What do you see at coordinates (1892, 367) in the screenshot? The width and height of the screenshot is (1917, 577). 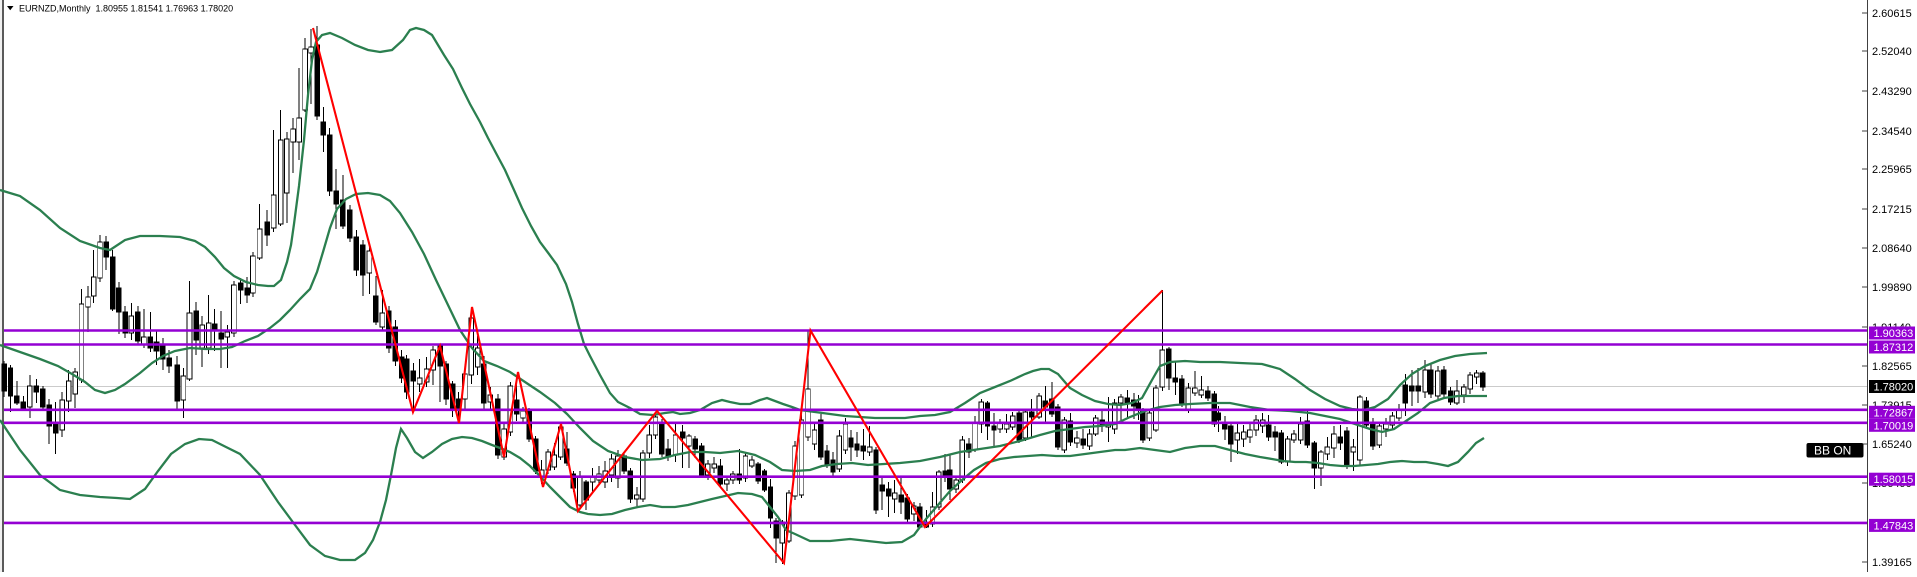 I see `svg-text: 1.82565` at bounding box center [1892, 367].